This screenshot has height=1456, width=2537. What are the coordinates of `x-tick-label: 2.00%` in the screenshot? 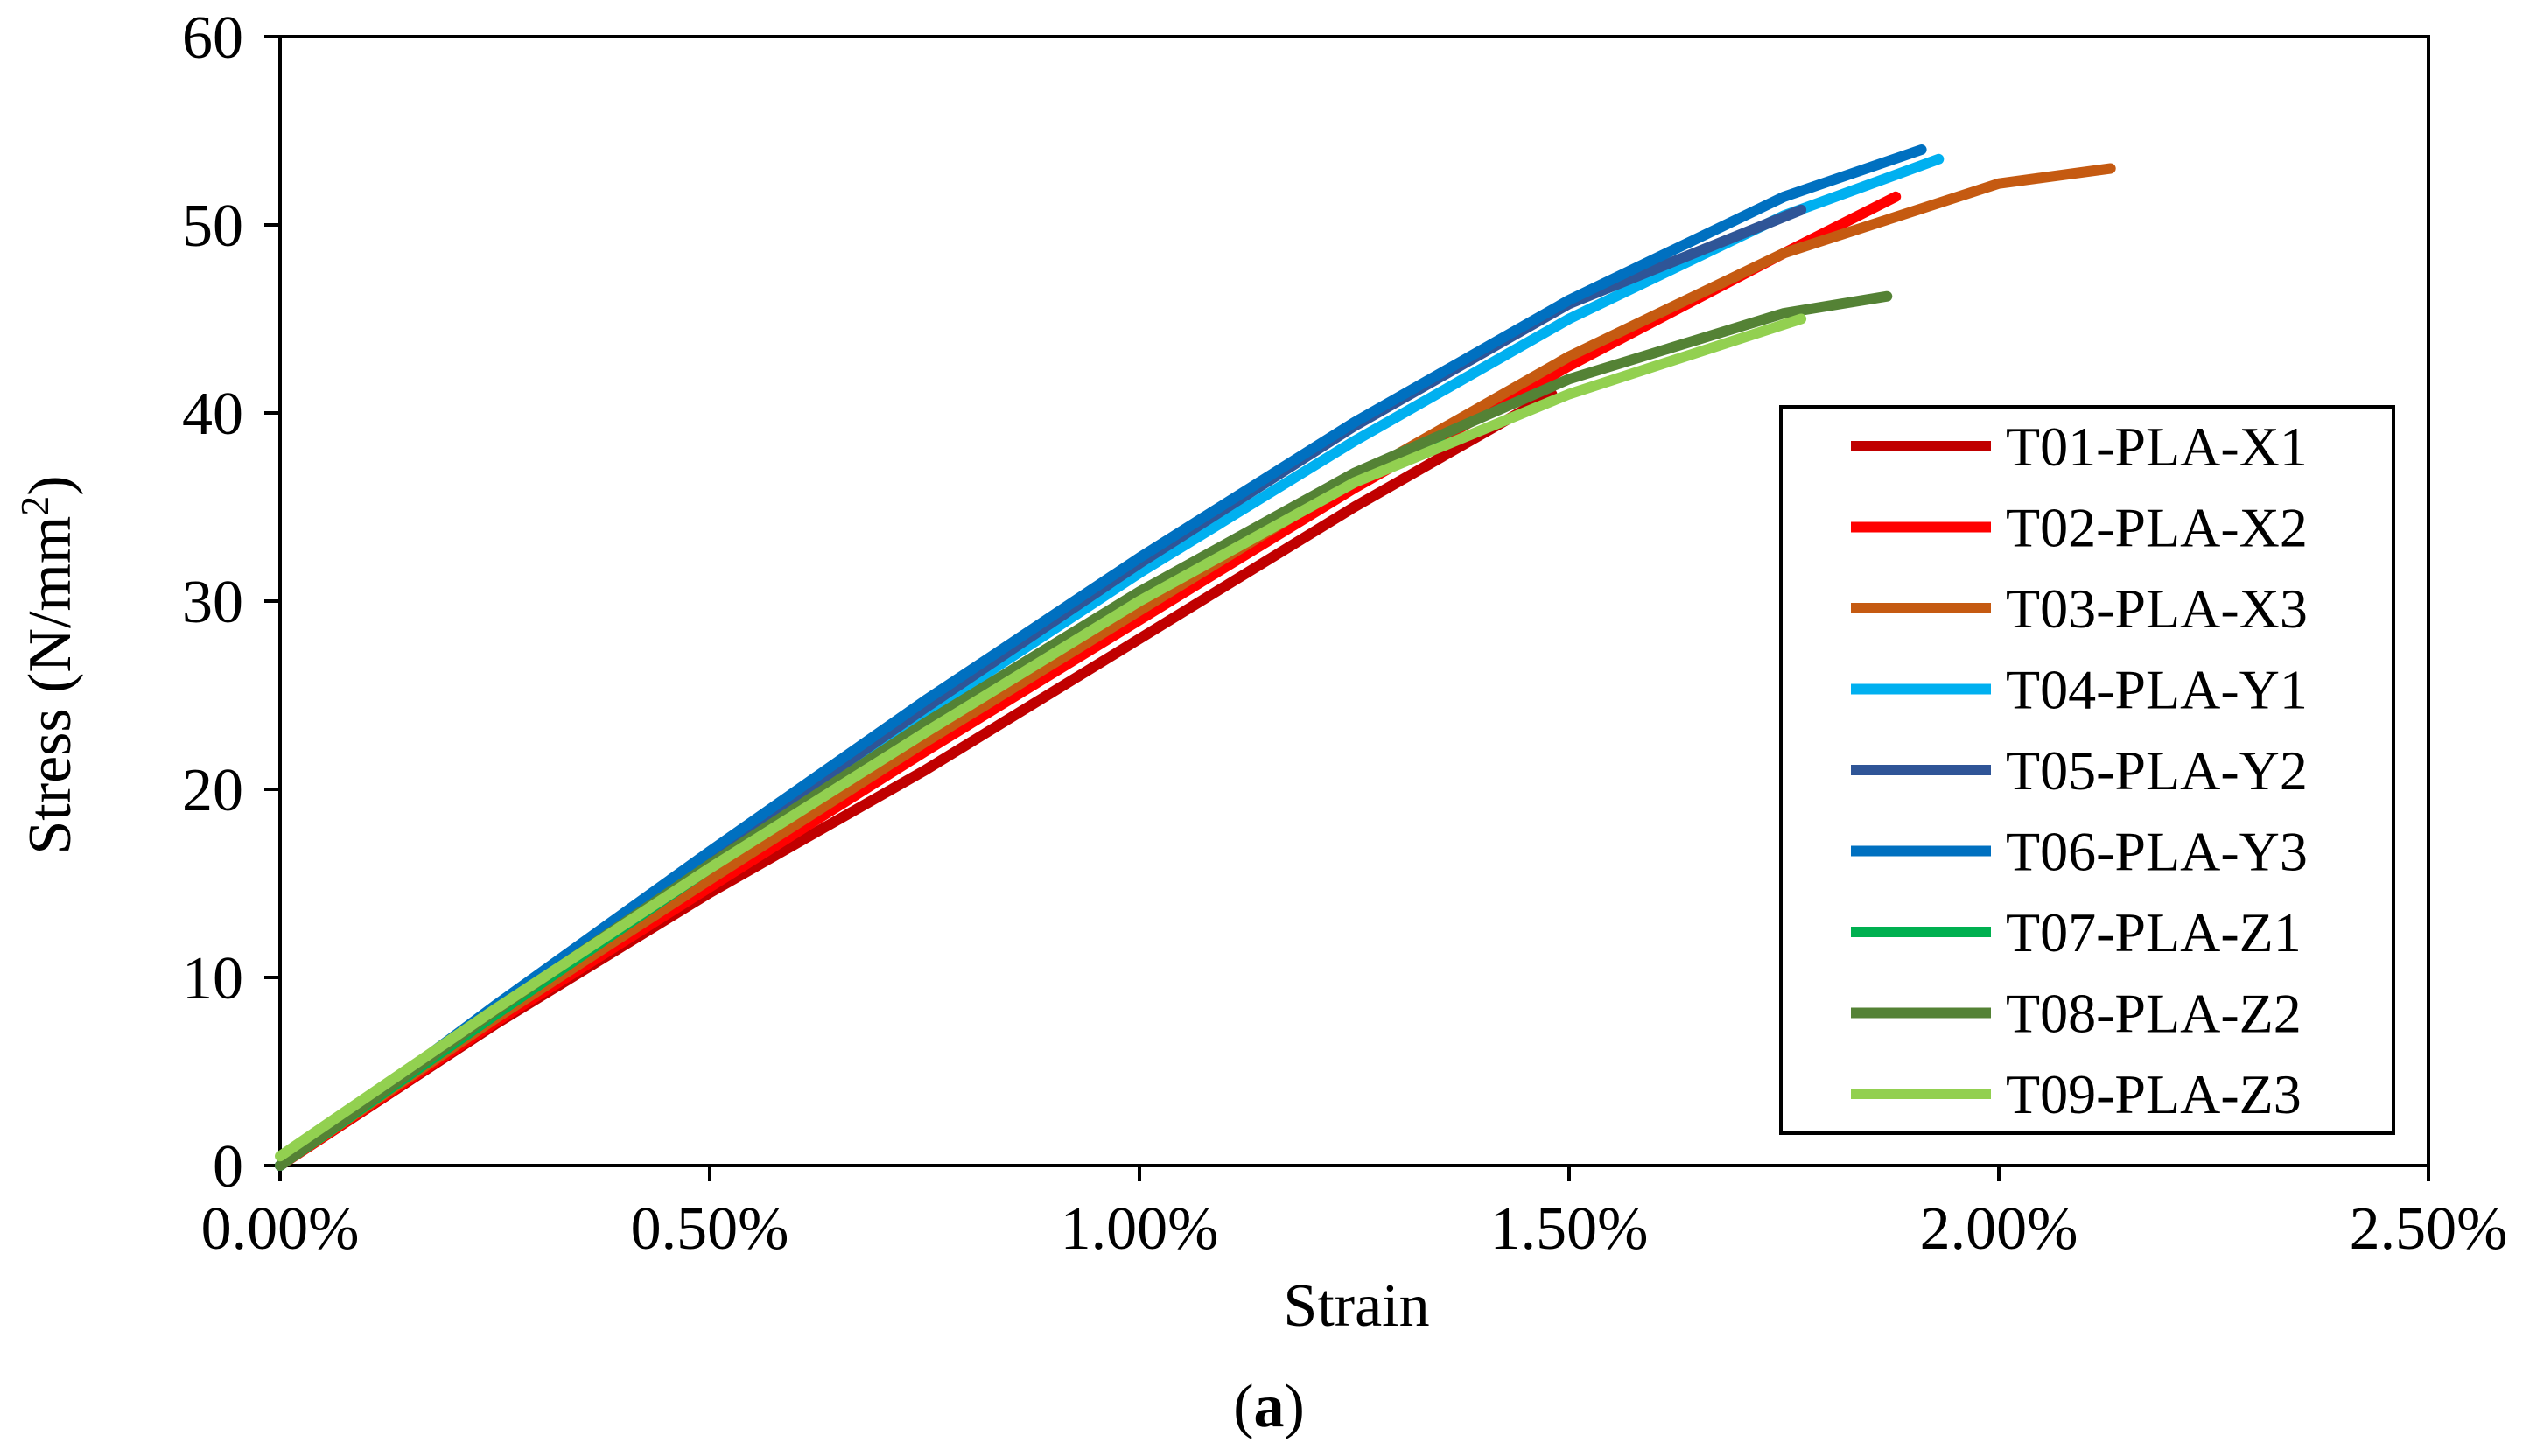 It's located at (1999, 1229).